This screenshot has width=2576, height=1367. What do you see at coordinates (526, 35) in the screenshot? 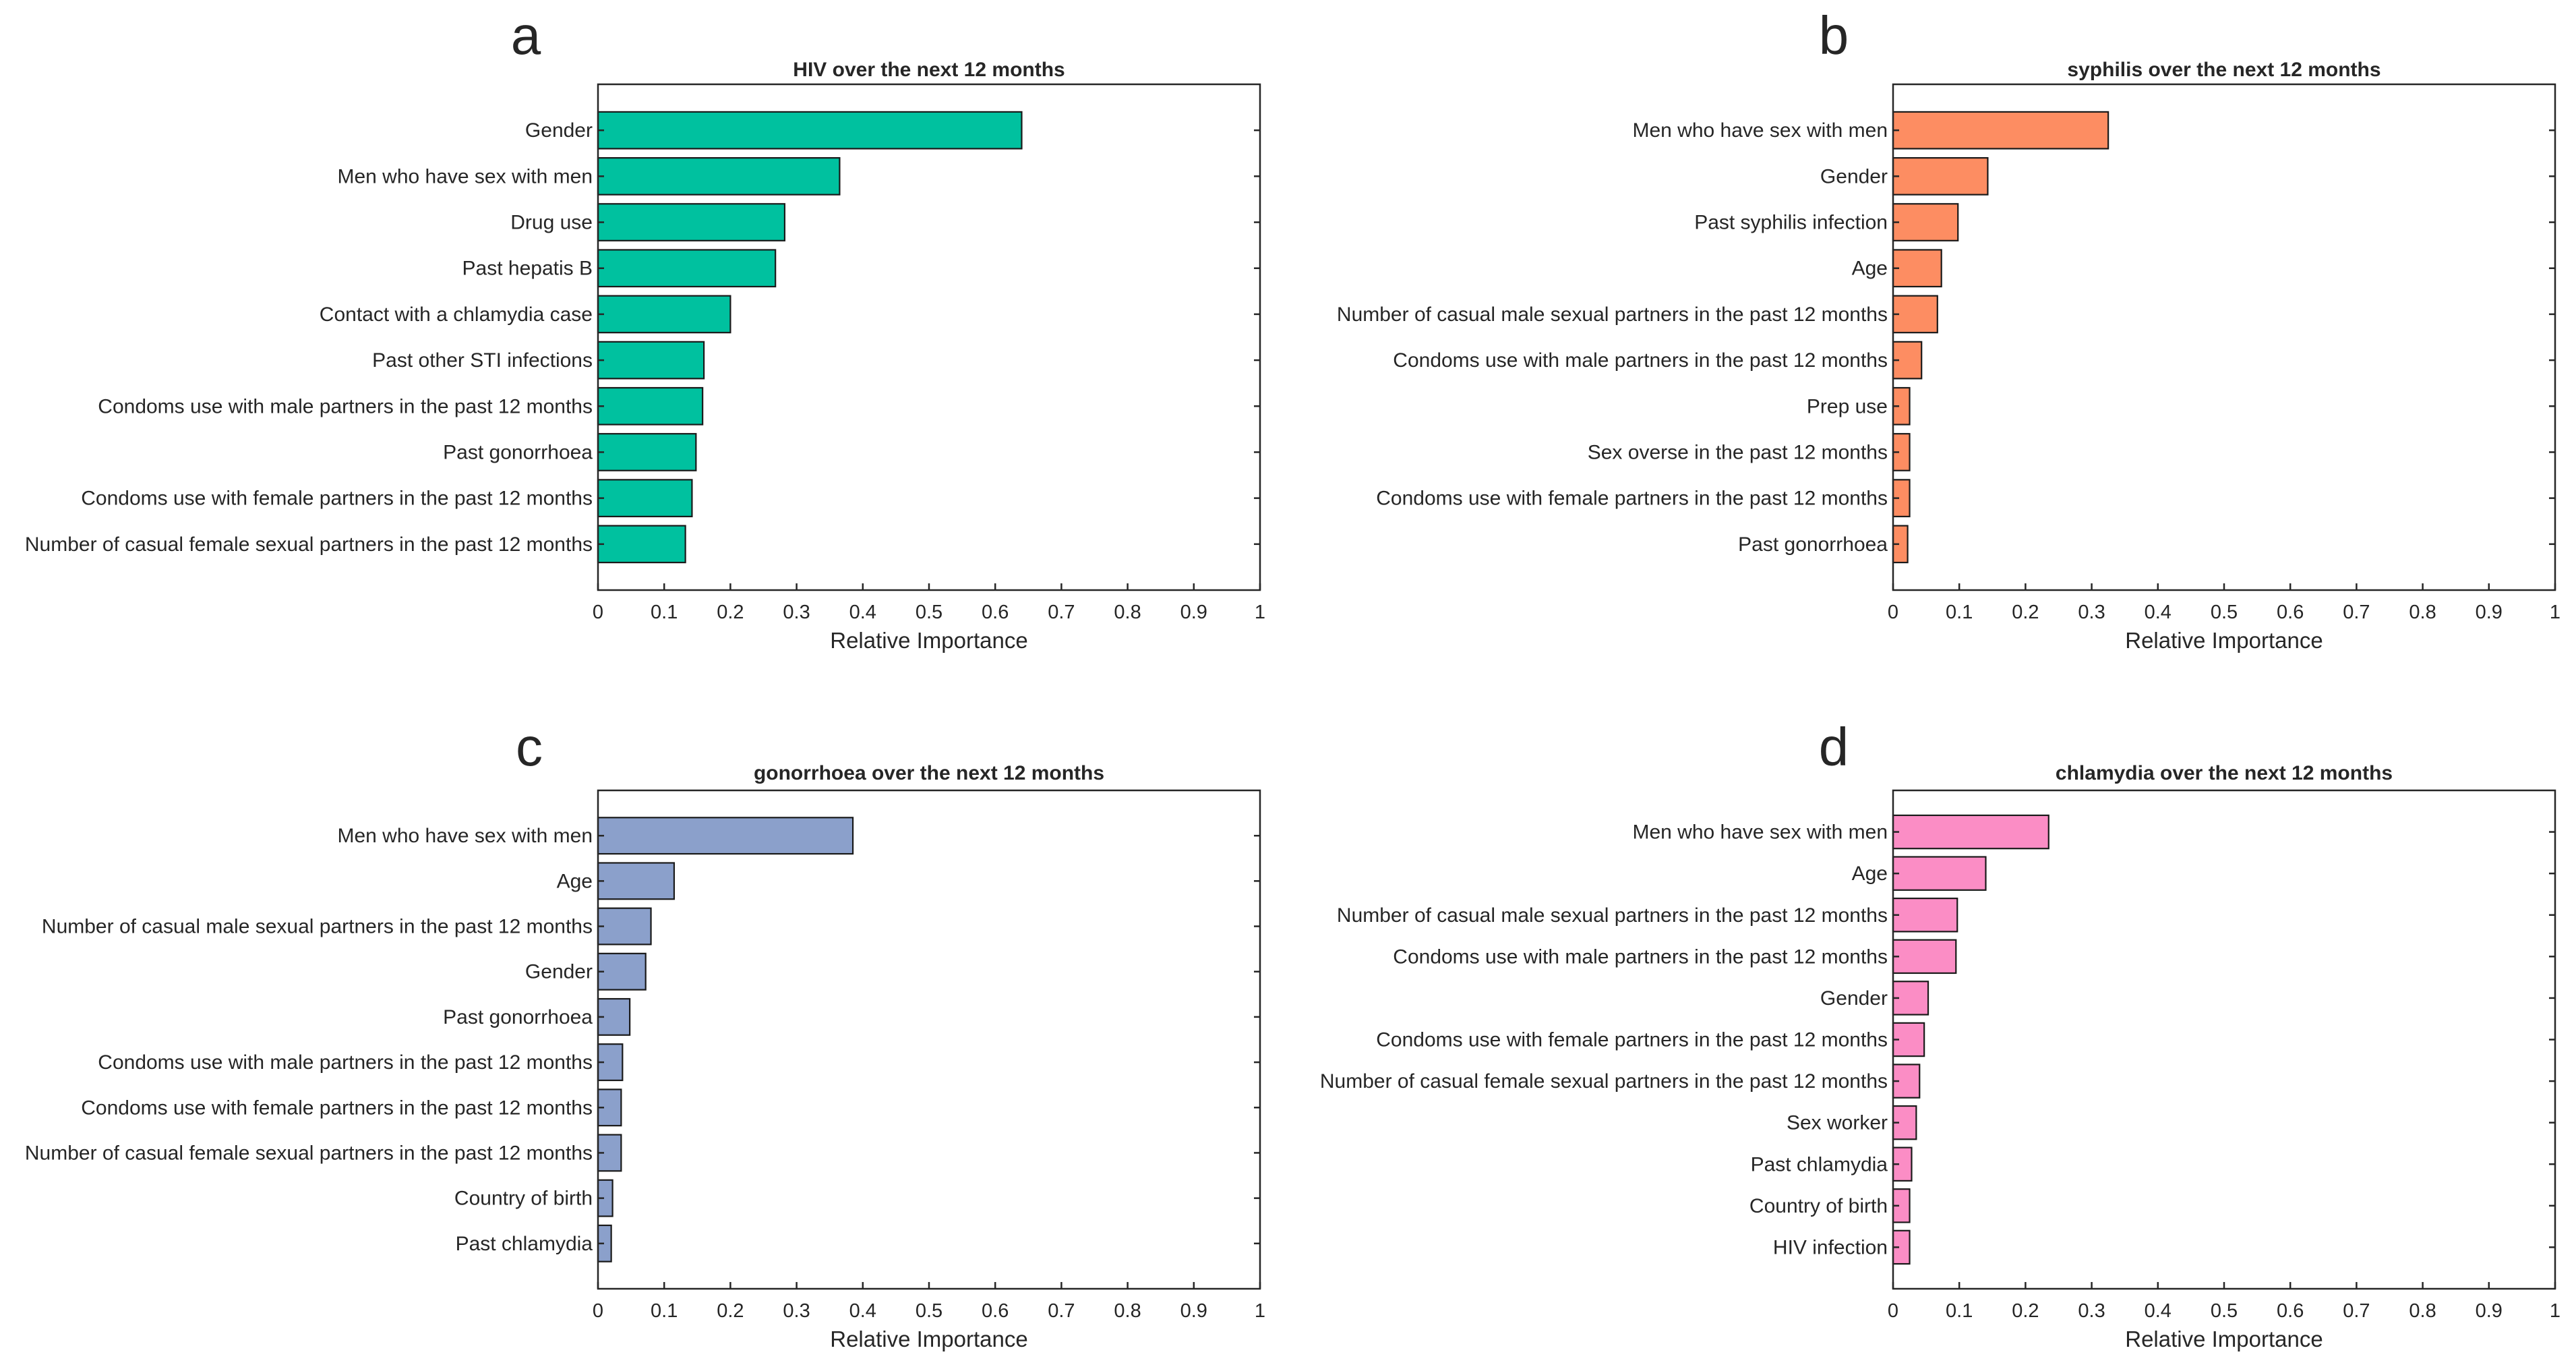
I see `panel-letter: a` at bounding box center [526, 35].